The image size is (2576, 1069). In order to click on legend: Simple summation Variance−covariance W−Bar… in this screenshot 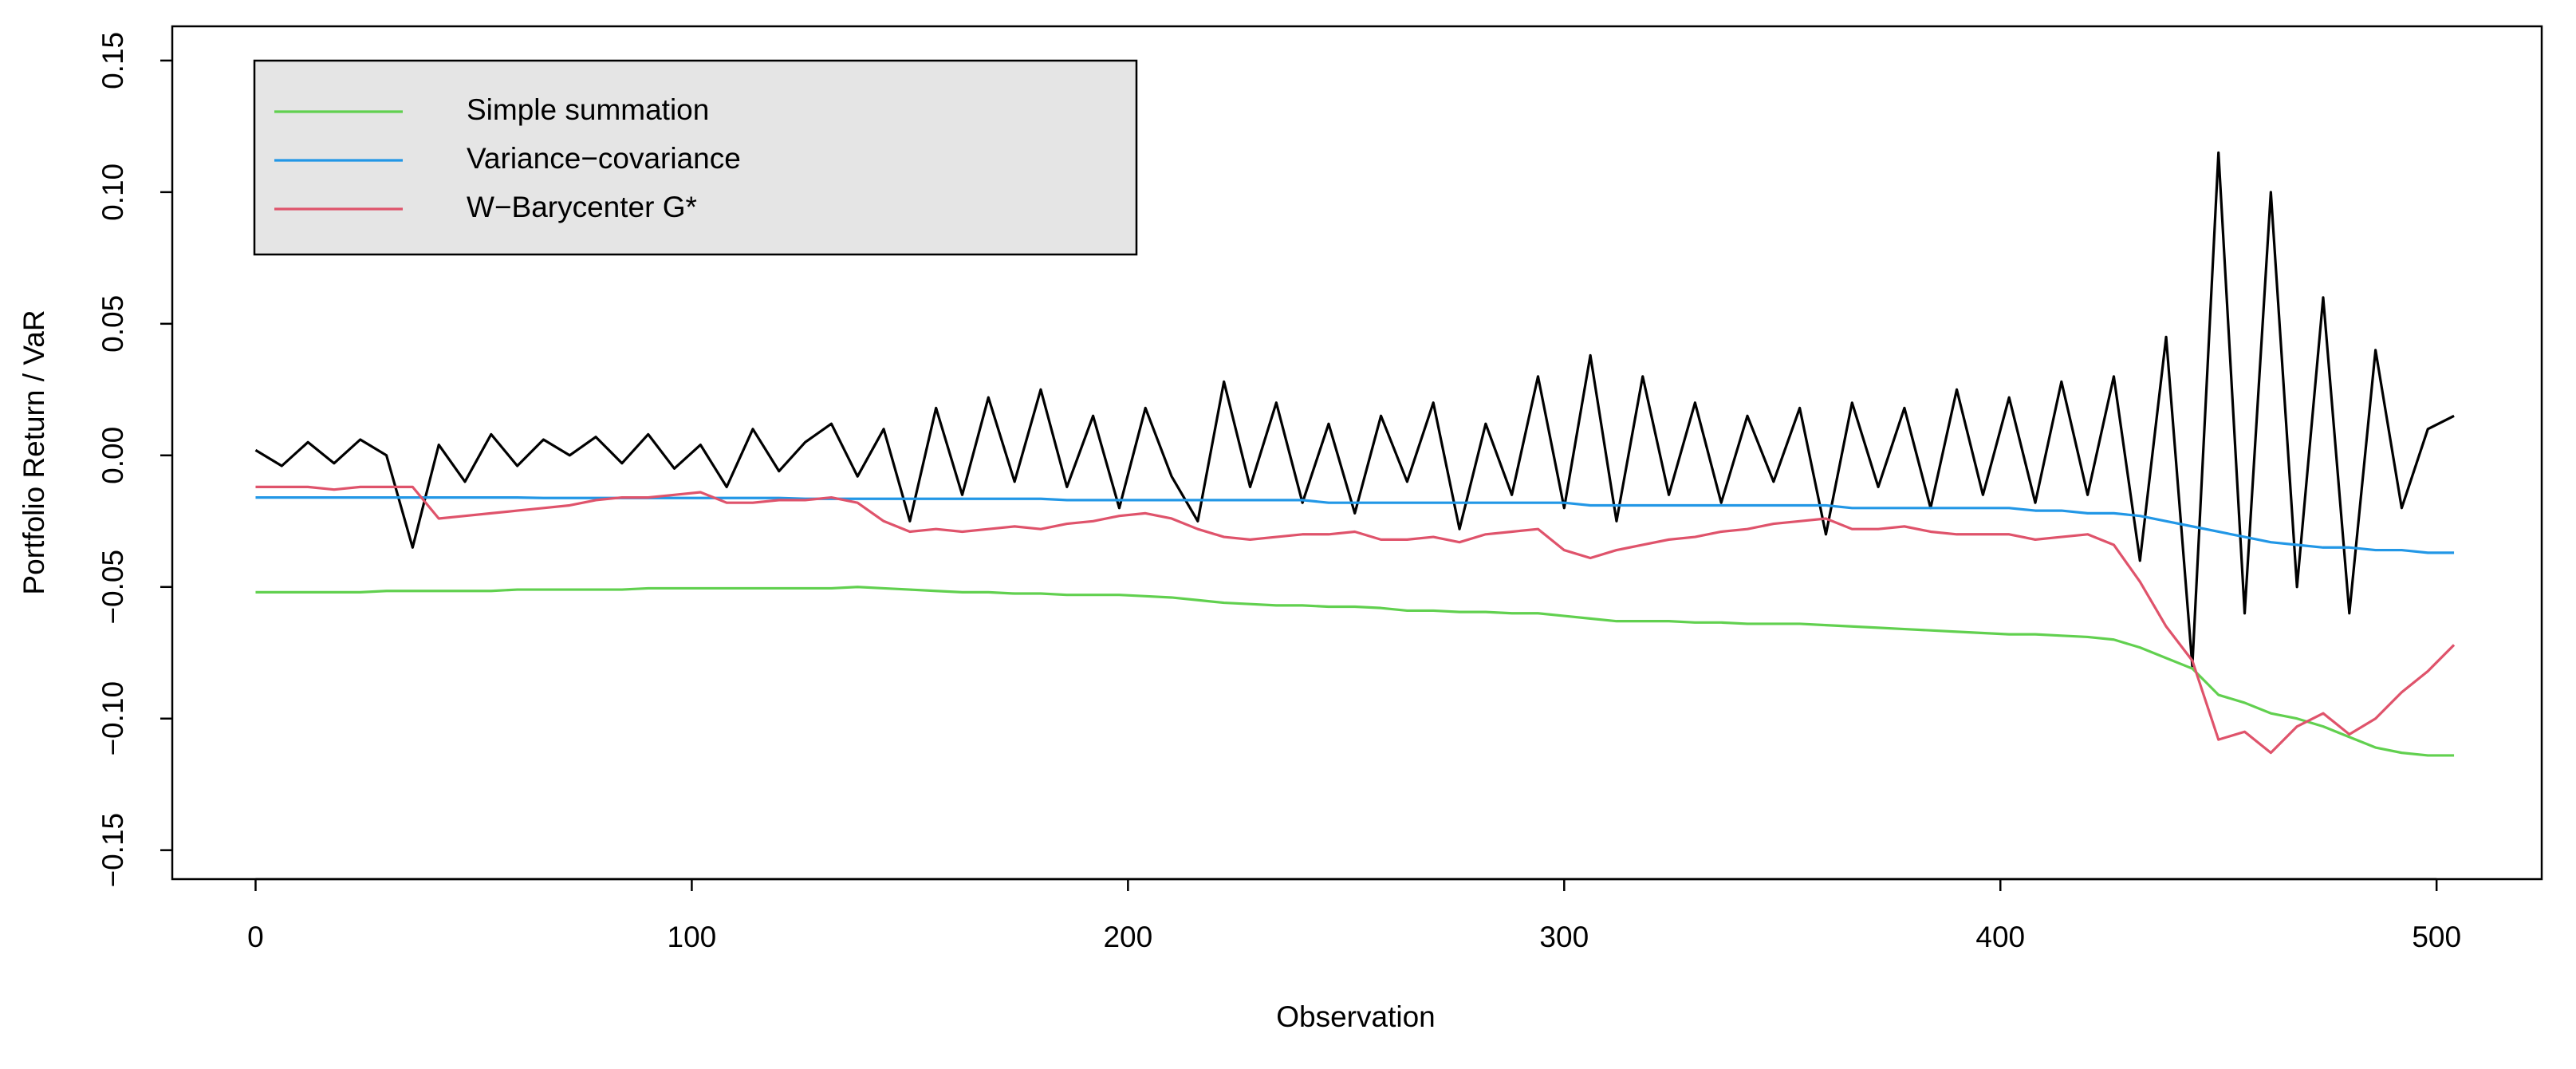, I will do `click(695, 157)`.